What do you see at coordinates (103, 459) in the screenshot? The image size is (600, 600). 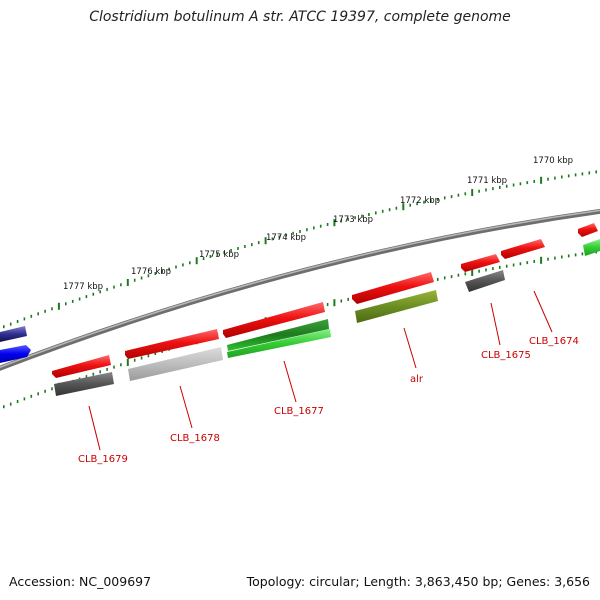 I see `gene-label: CLB_1679` at bounding box center [103, 459].